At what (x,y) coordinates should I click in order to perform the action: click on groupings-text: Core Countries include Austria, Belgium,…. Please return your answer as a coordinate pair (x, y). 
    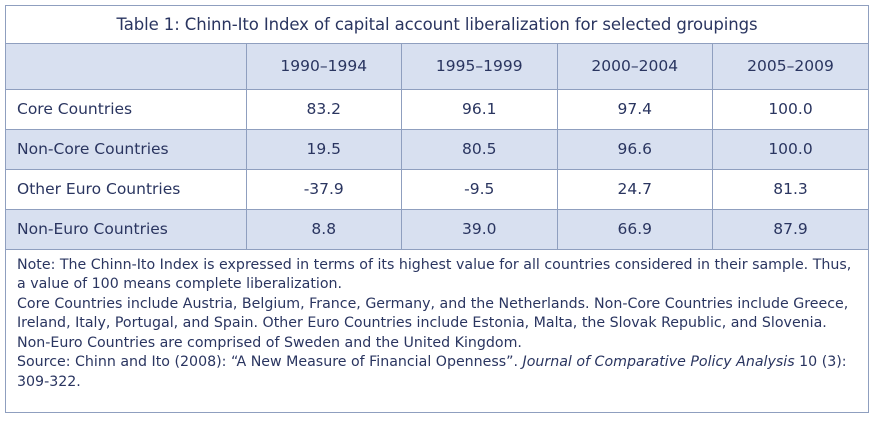
    Looking at the image, I should click on (433, 323).